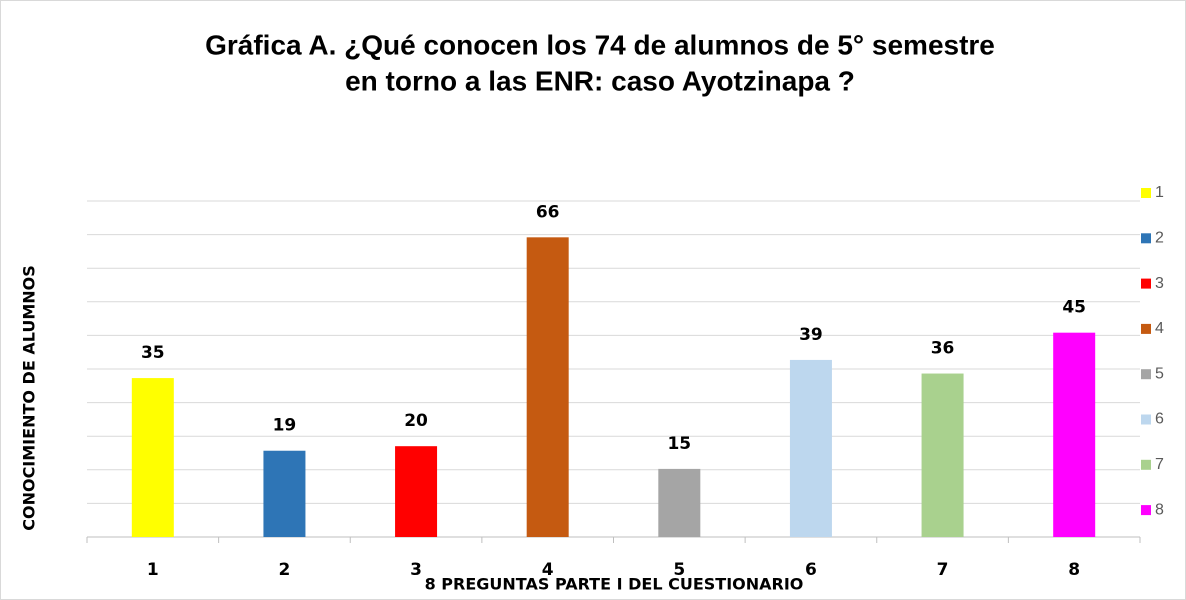 This screenshot has width=1186, height=600. What do you see at coordinates (548, 212) in the screenshot?
I see `data-label: 66` at bounding box center [548, 212].